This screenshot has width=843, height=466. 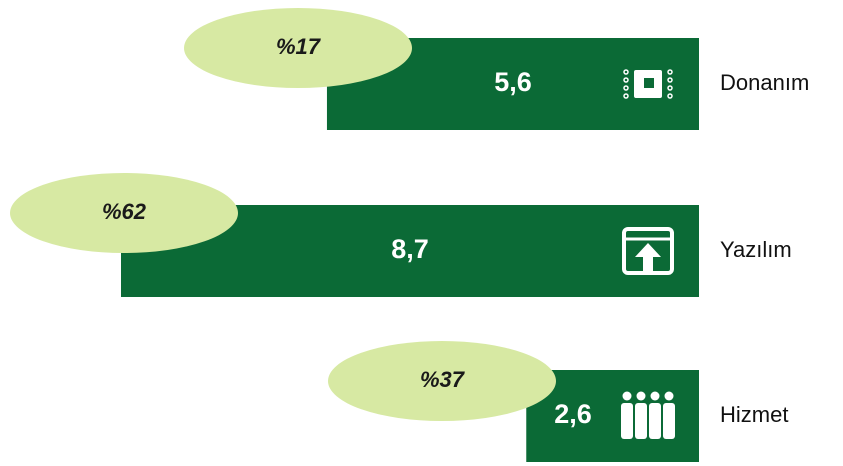 What do you see at coordinates (410, 249) in the screenshot?
I see `value-label: 8,7` at bounding box center [410, 249].